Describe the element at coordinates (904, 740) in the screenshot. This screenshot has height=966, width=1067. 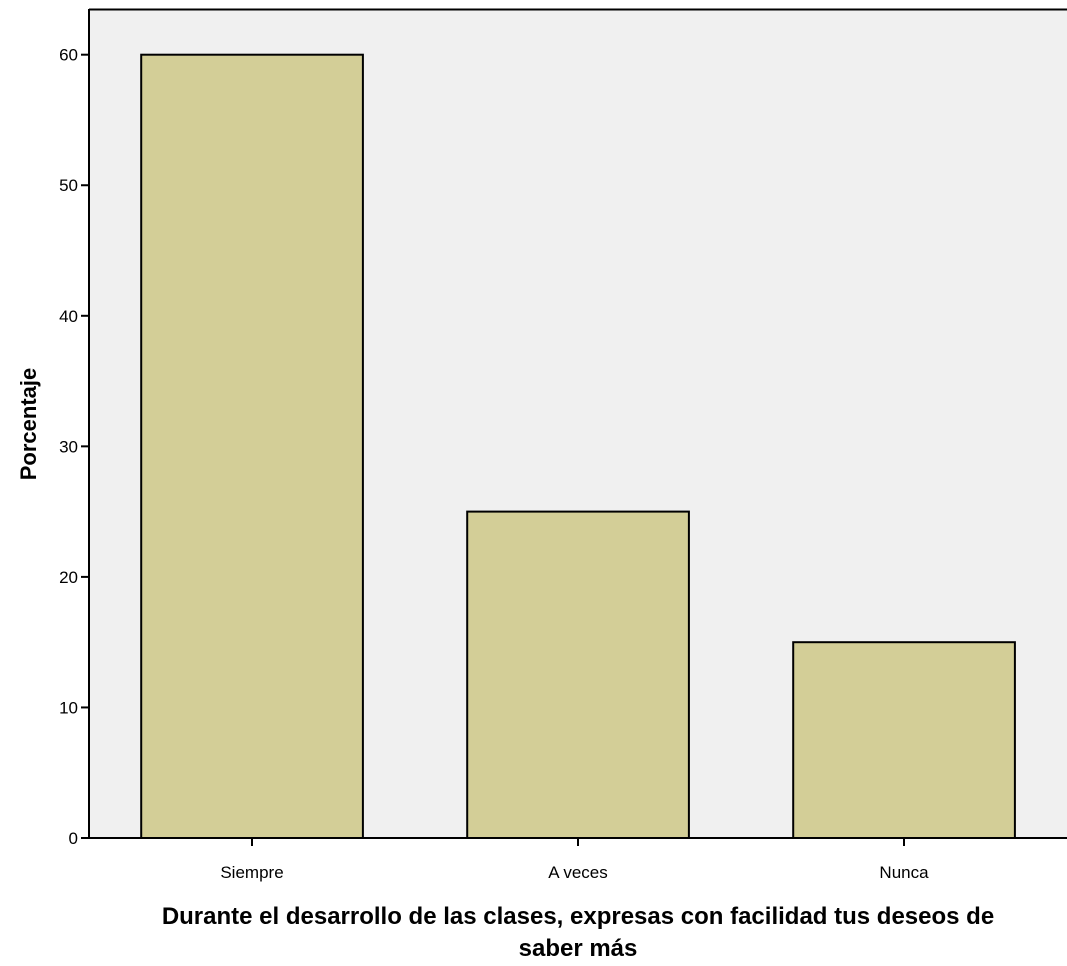
I see `bar-nunca` at that location.